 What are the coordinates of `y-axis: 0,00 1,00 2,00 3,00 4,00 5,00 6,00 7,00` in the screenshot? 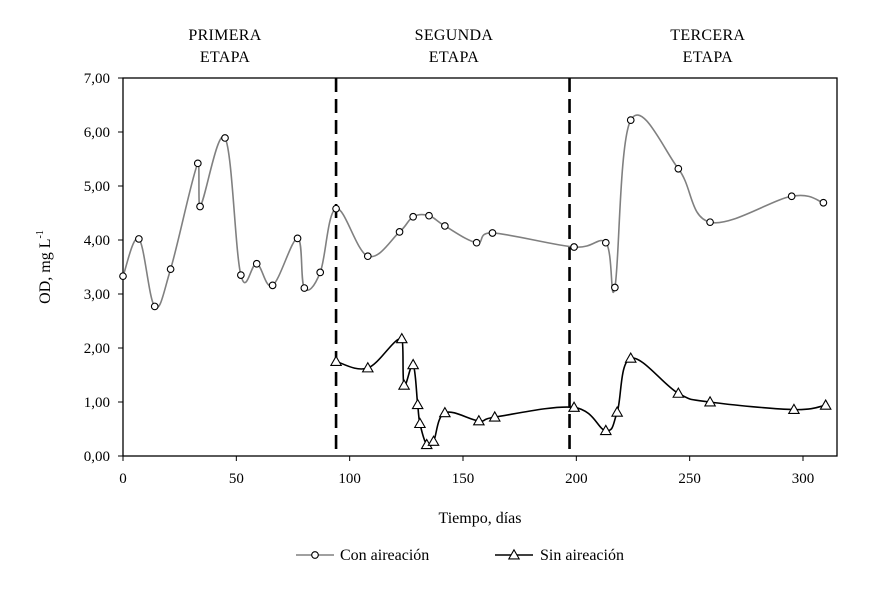 It's located at (103, 268).